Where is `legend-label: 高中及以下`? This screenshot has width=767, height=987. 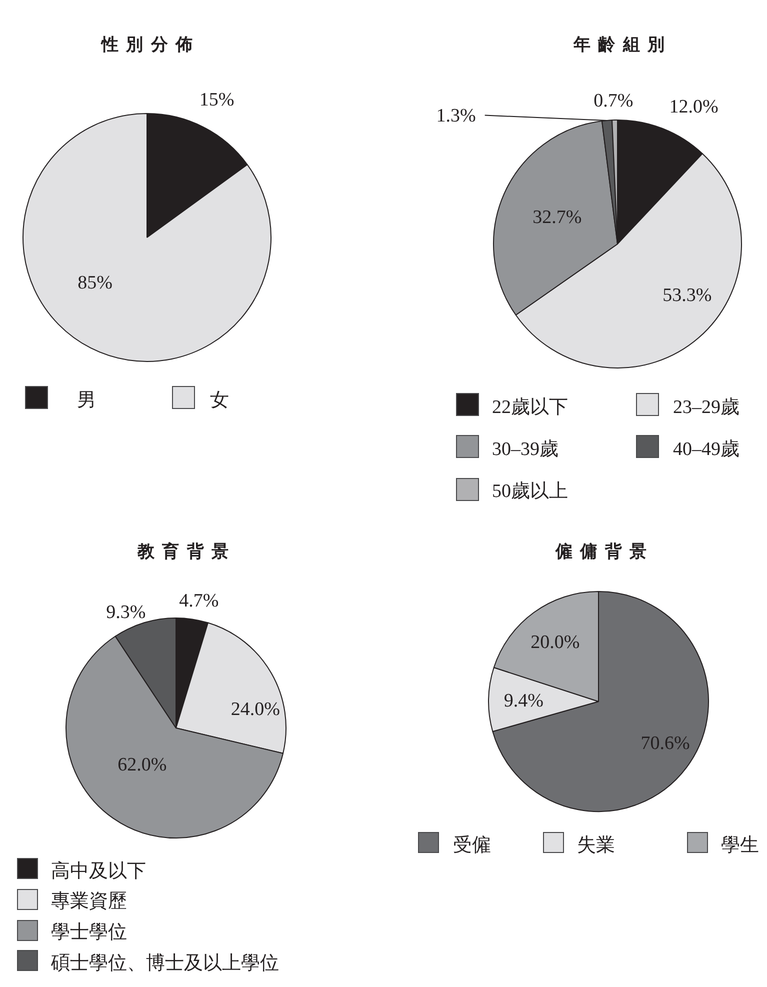 legend-label: 高中及以下 is located at coordinates (98, 871).